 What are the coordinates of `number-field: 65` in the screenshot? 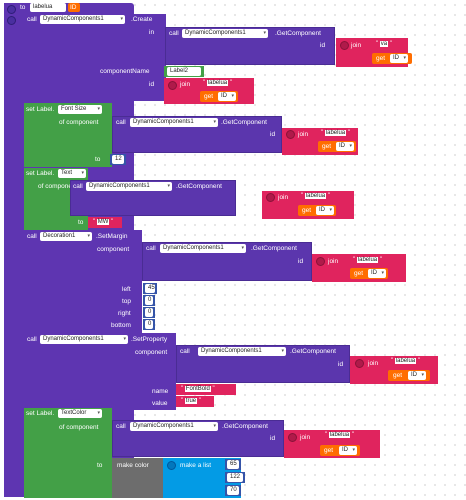 It's located at (233, 464).